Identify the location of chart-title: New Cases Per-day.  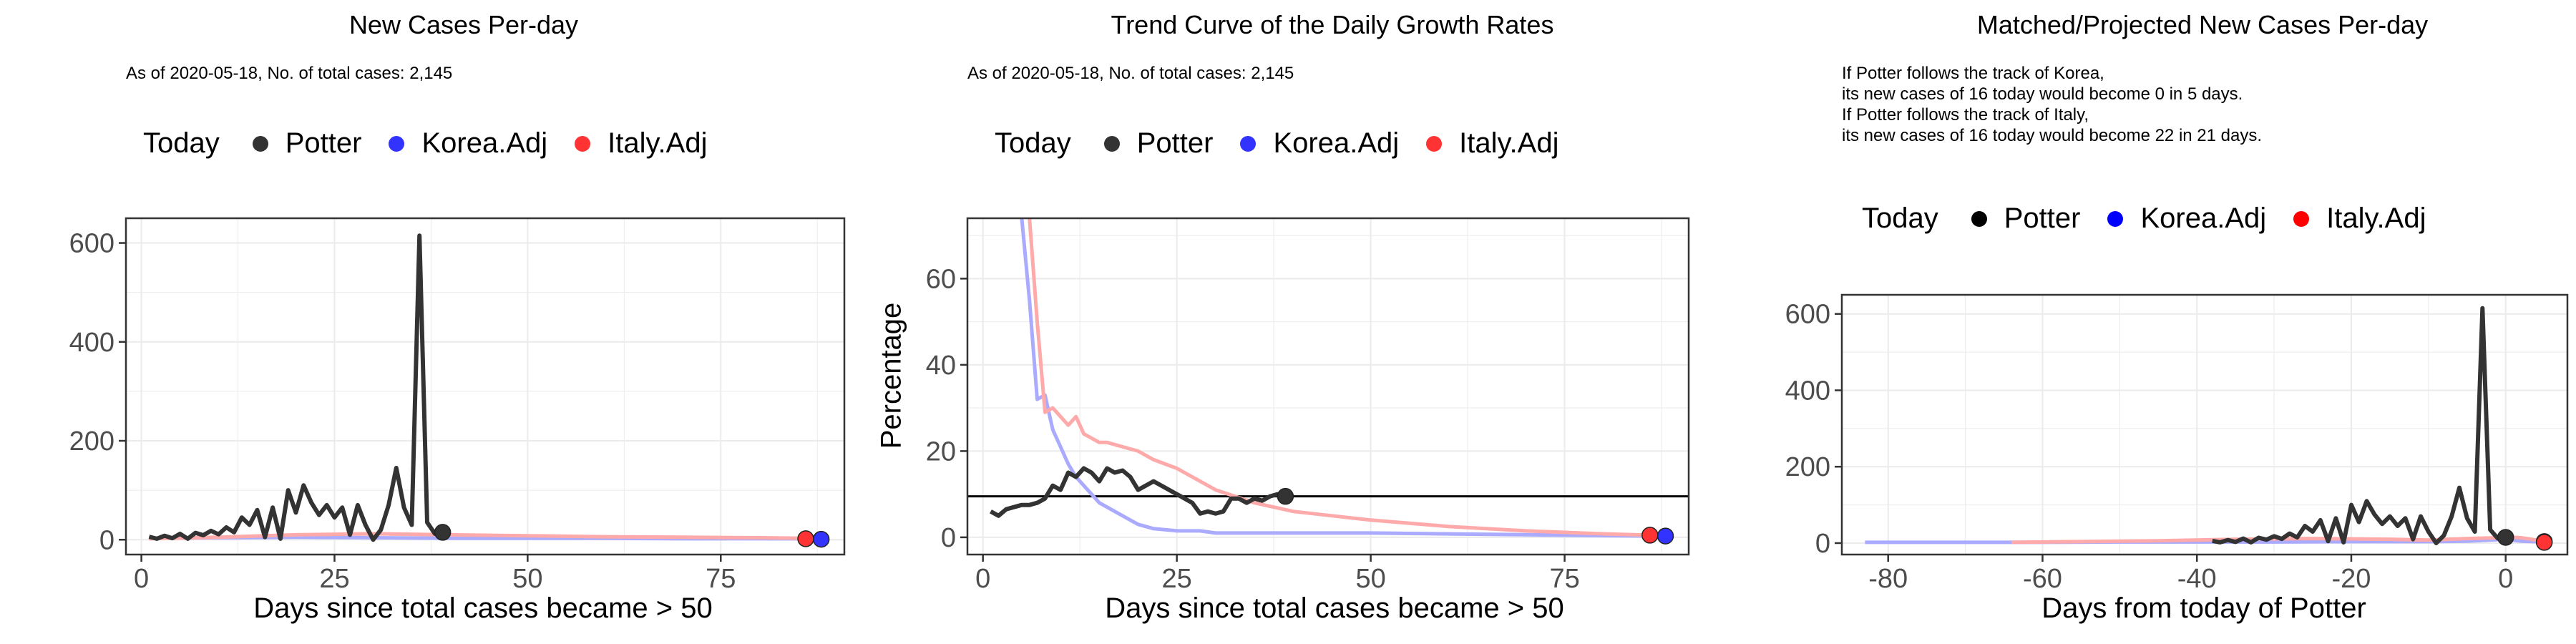
(463, 24).